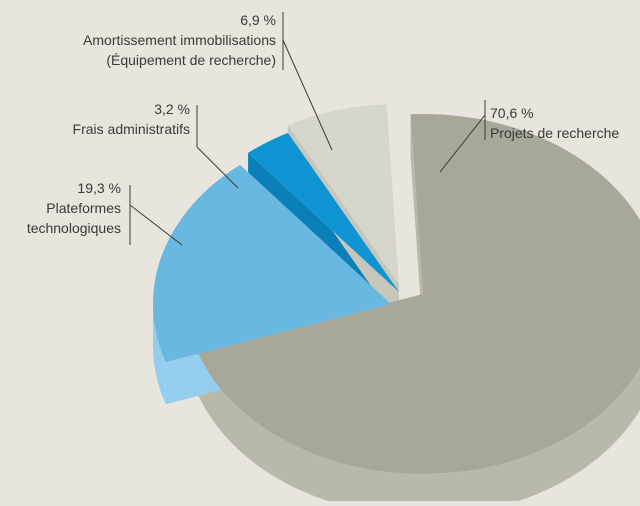  What do you see at coordinates (554, 133) in the screenshot?
I see `slice-category-0-1: Projets de recherche` at bounding box center [554, 133].